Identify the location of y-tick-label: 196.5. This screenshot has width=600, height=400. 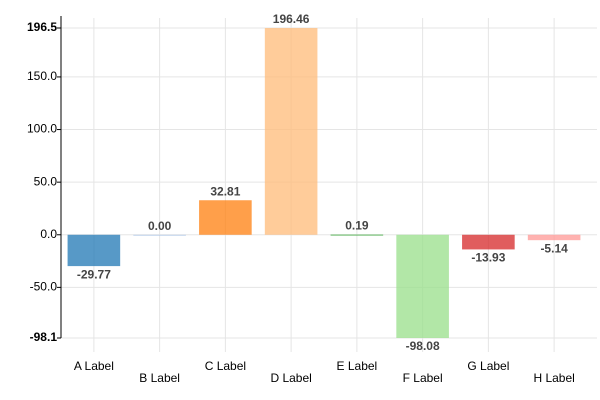
(42, 27).